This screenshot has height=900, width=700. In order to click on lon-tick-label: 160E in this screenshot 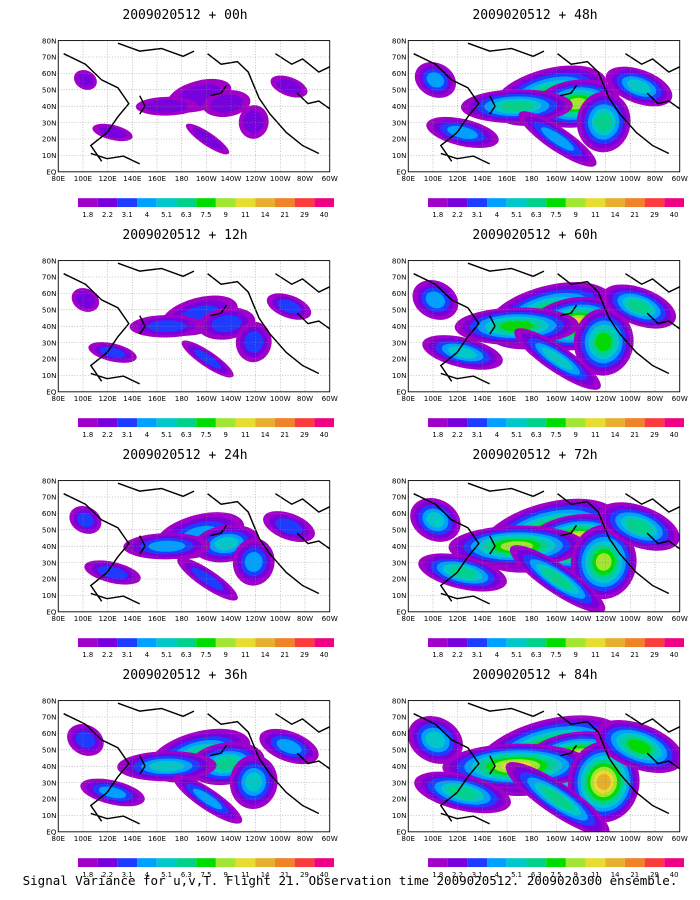, I will do `click(157, 618)`.